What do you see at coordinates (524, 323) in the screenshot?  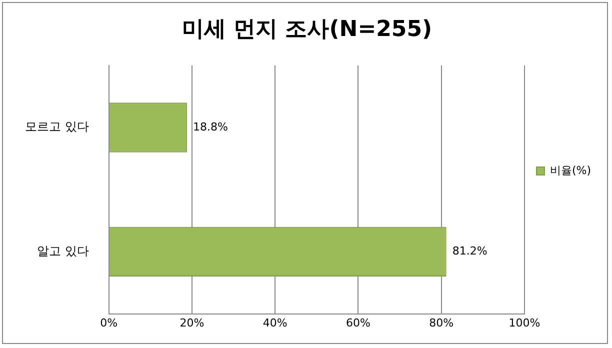 I see `x-tick-label: 100%` at bounding box center [524, 323].